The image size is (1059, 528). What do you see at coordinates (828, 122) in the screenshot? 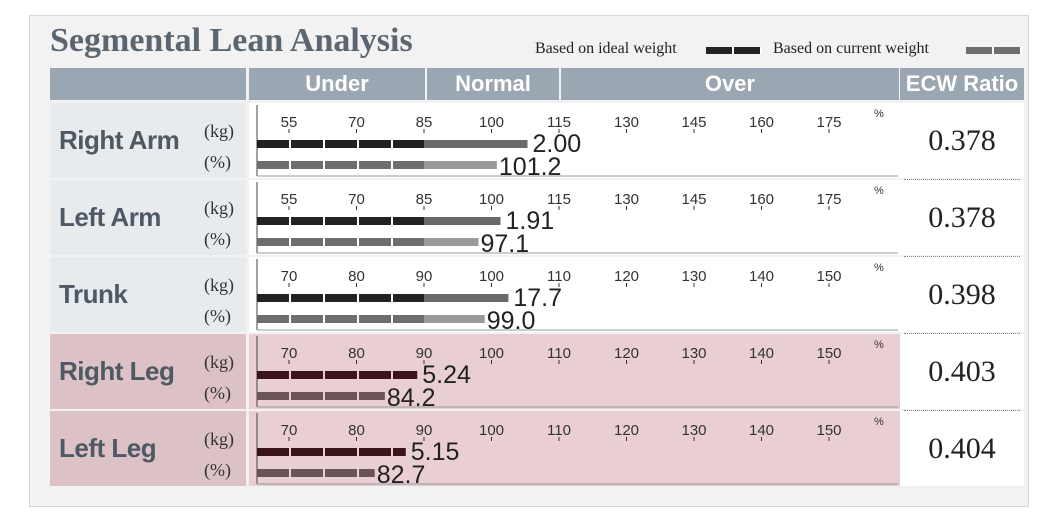
I see `tick-label: 175` at bounding box center [828, 122].